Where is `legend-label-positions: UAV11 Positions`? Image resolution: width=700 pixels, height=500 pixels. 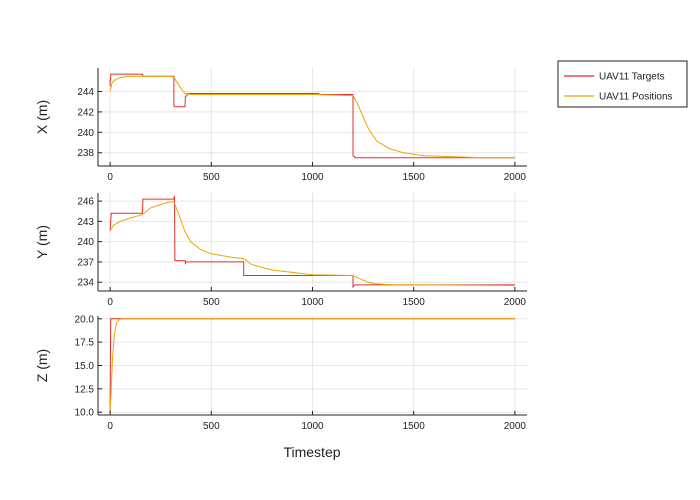
legend-label-positions: UAV11 Positions is located at coordinates (636, 97).